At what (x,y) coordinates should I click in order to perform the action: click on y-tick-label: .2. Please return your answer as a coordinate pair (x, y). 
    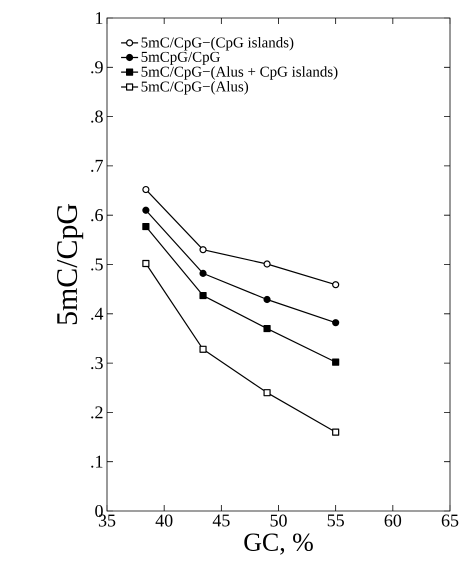
    Looking at the image, I should click on (96, 412).